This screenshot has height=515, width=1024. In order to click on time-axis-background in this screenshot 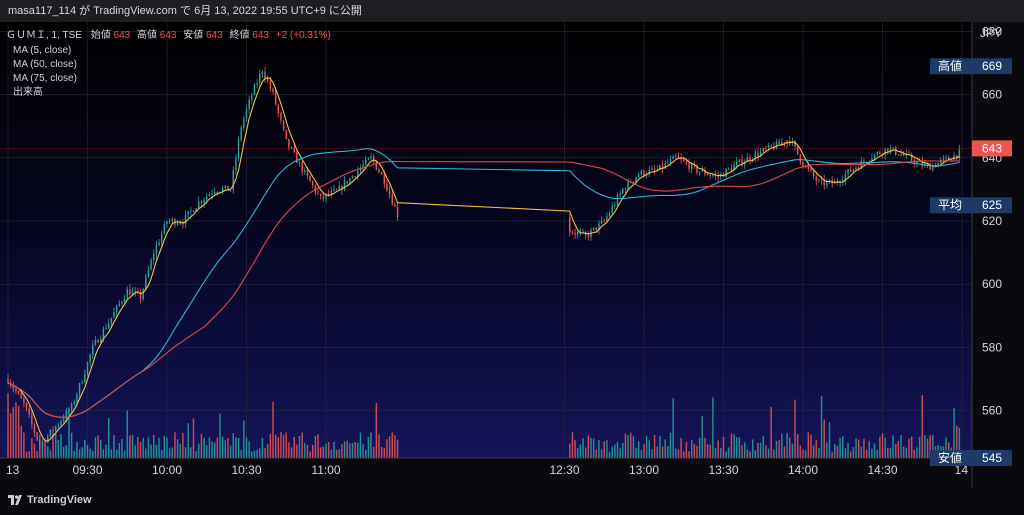, I will do `click(486, 473)`.